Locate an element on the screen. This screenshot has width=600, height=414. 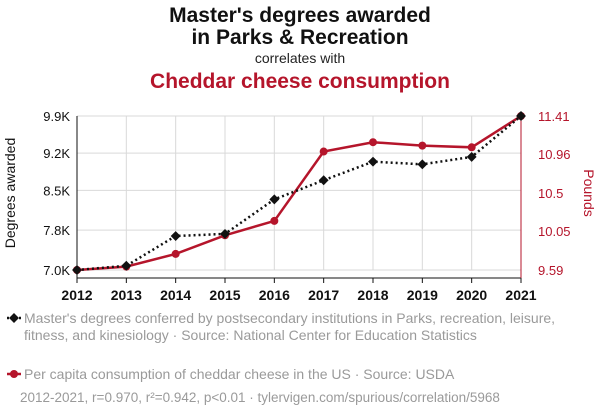
x-tick-label: 2014 is located at coordinates (175, 295).